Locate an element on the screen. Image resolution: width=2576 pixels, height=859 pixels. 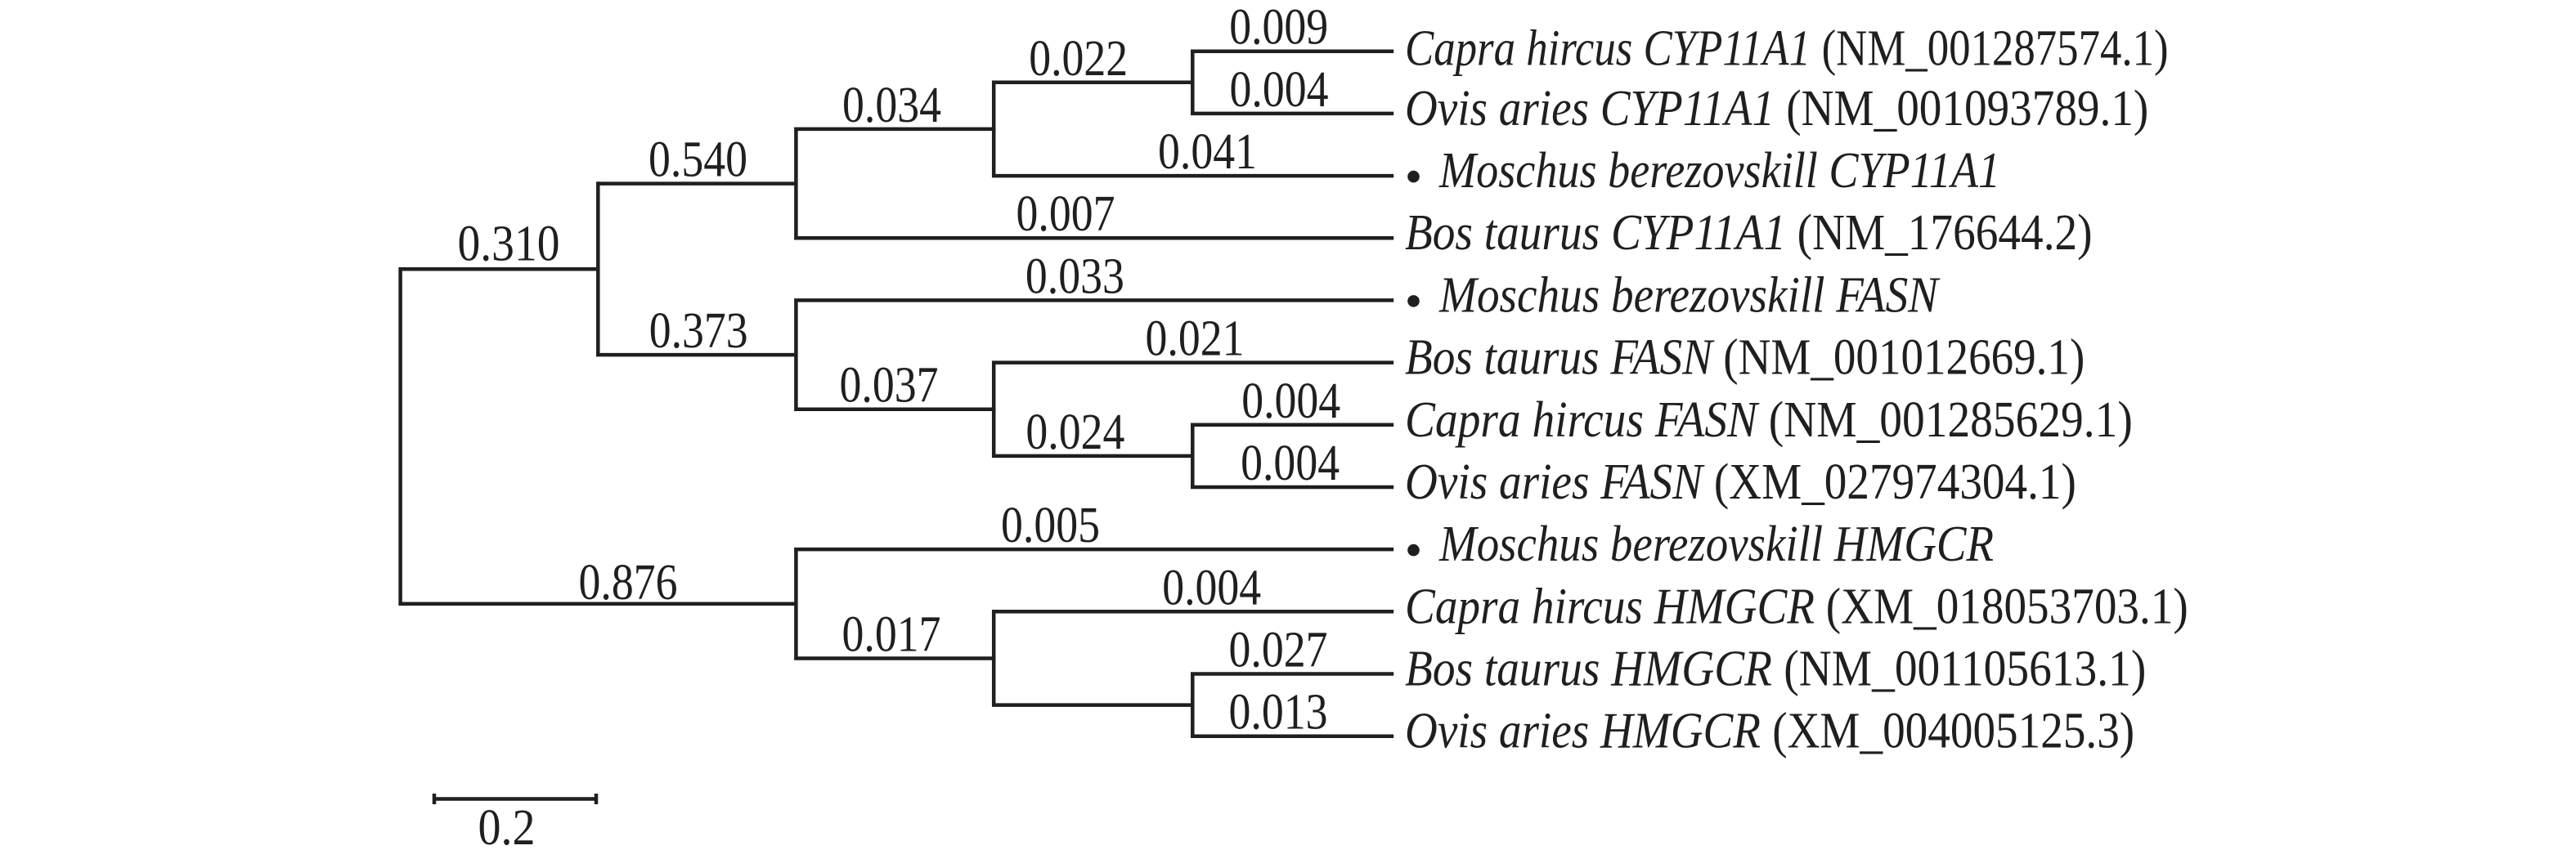
svg-text: Ovis aries FASN is located at coordinates (1555, 482).